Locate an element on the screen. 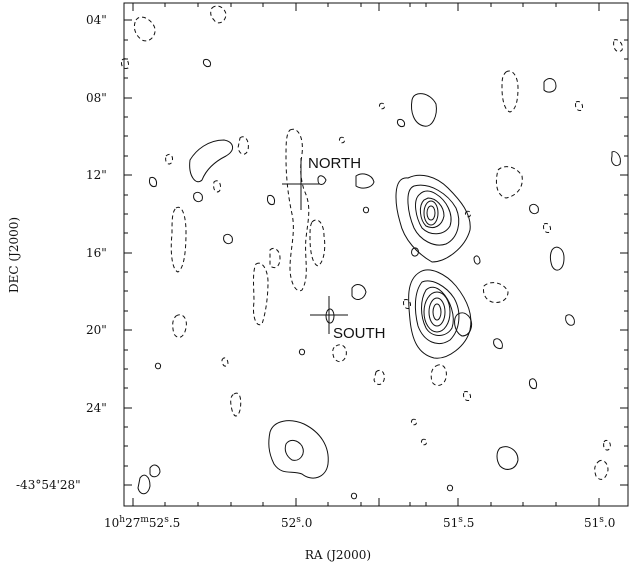  south-label: SOUTH is located at coordinates (359, 333).